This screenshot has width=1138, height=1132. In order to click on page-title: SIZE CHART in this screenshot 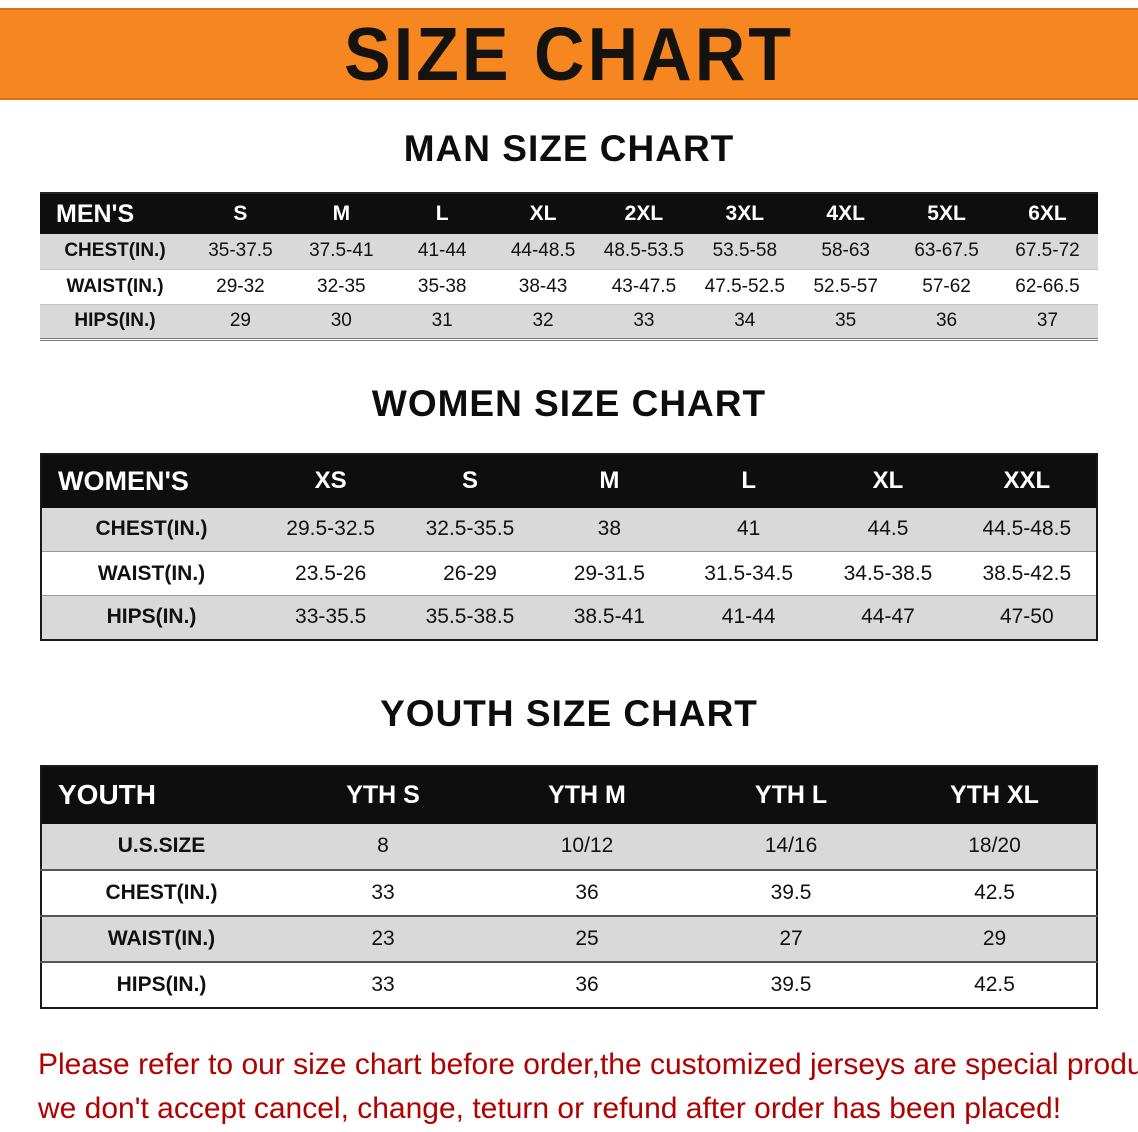, I will do `click(569, 54)`.